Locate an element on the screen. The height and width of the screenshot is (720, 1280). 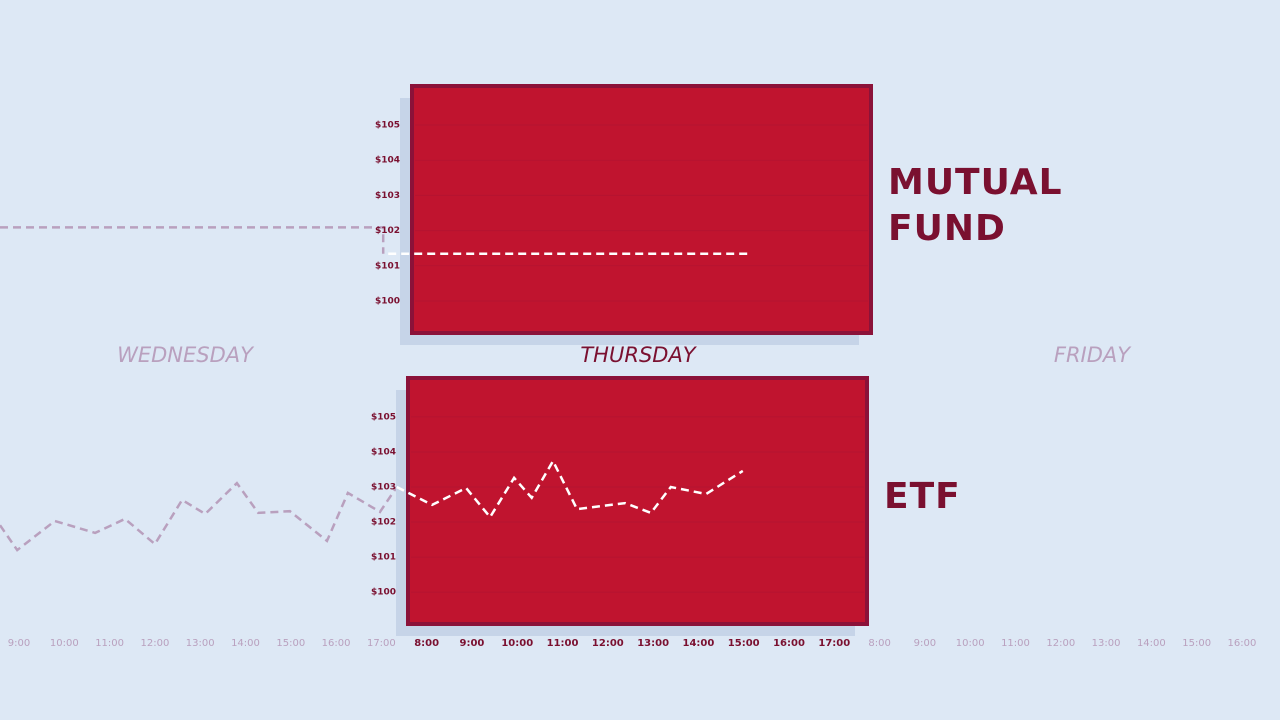
chart-label: ETF is located at coordinates (922, 496).